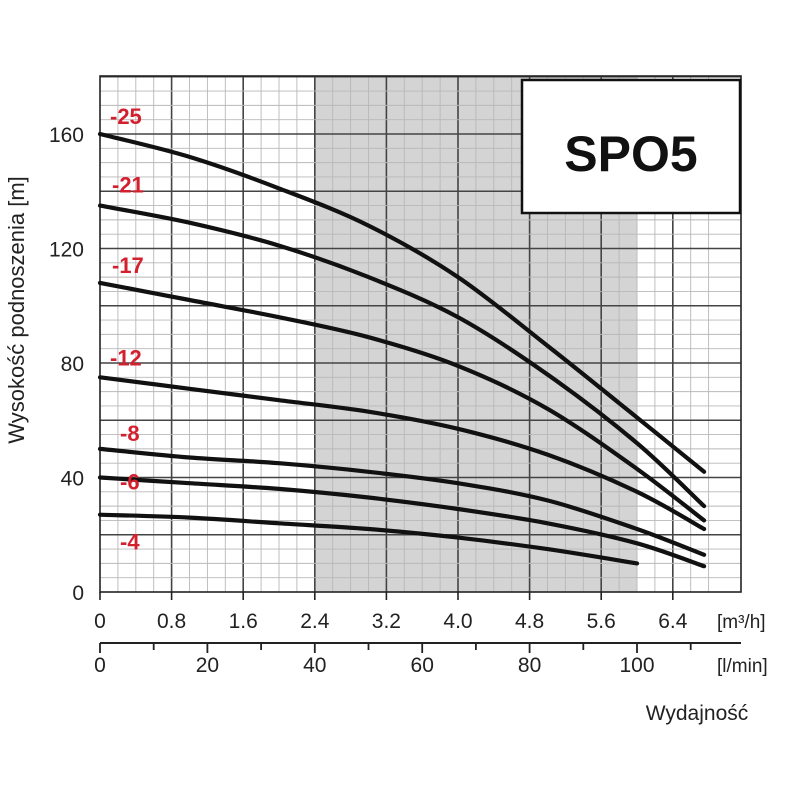 This screenshot has height=800, width=800. I want to click on x-tick-label-primary: 2.4, so click(315, 621).